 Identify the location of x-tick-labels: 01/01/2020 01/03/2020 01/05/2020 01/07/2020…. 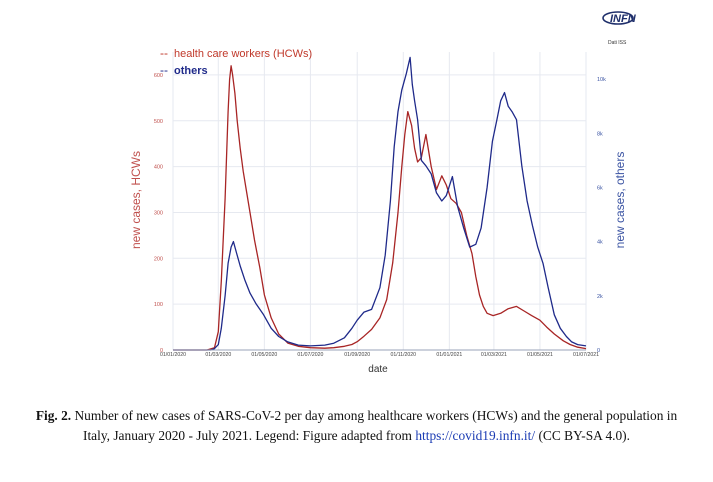
(379, 355).